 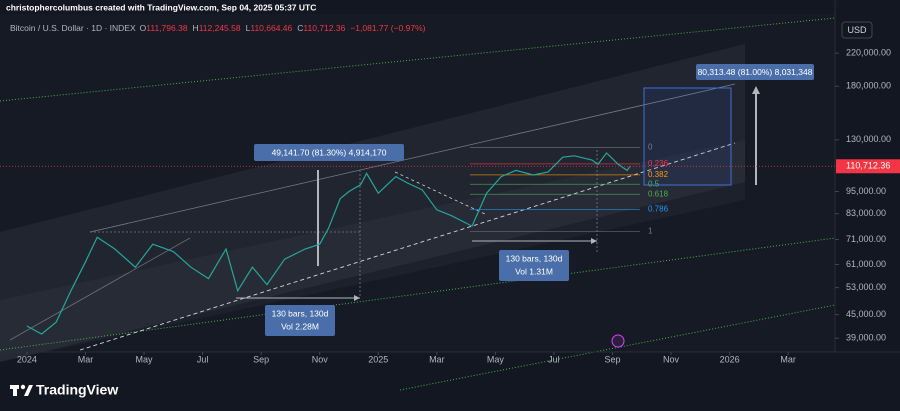 I want to click on fib-label: 0.5, so click(x=654, y=183).